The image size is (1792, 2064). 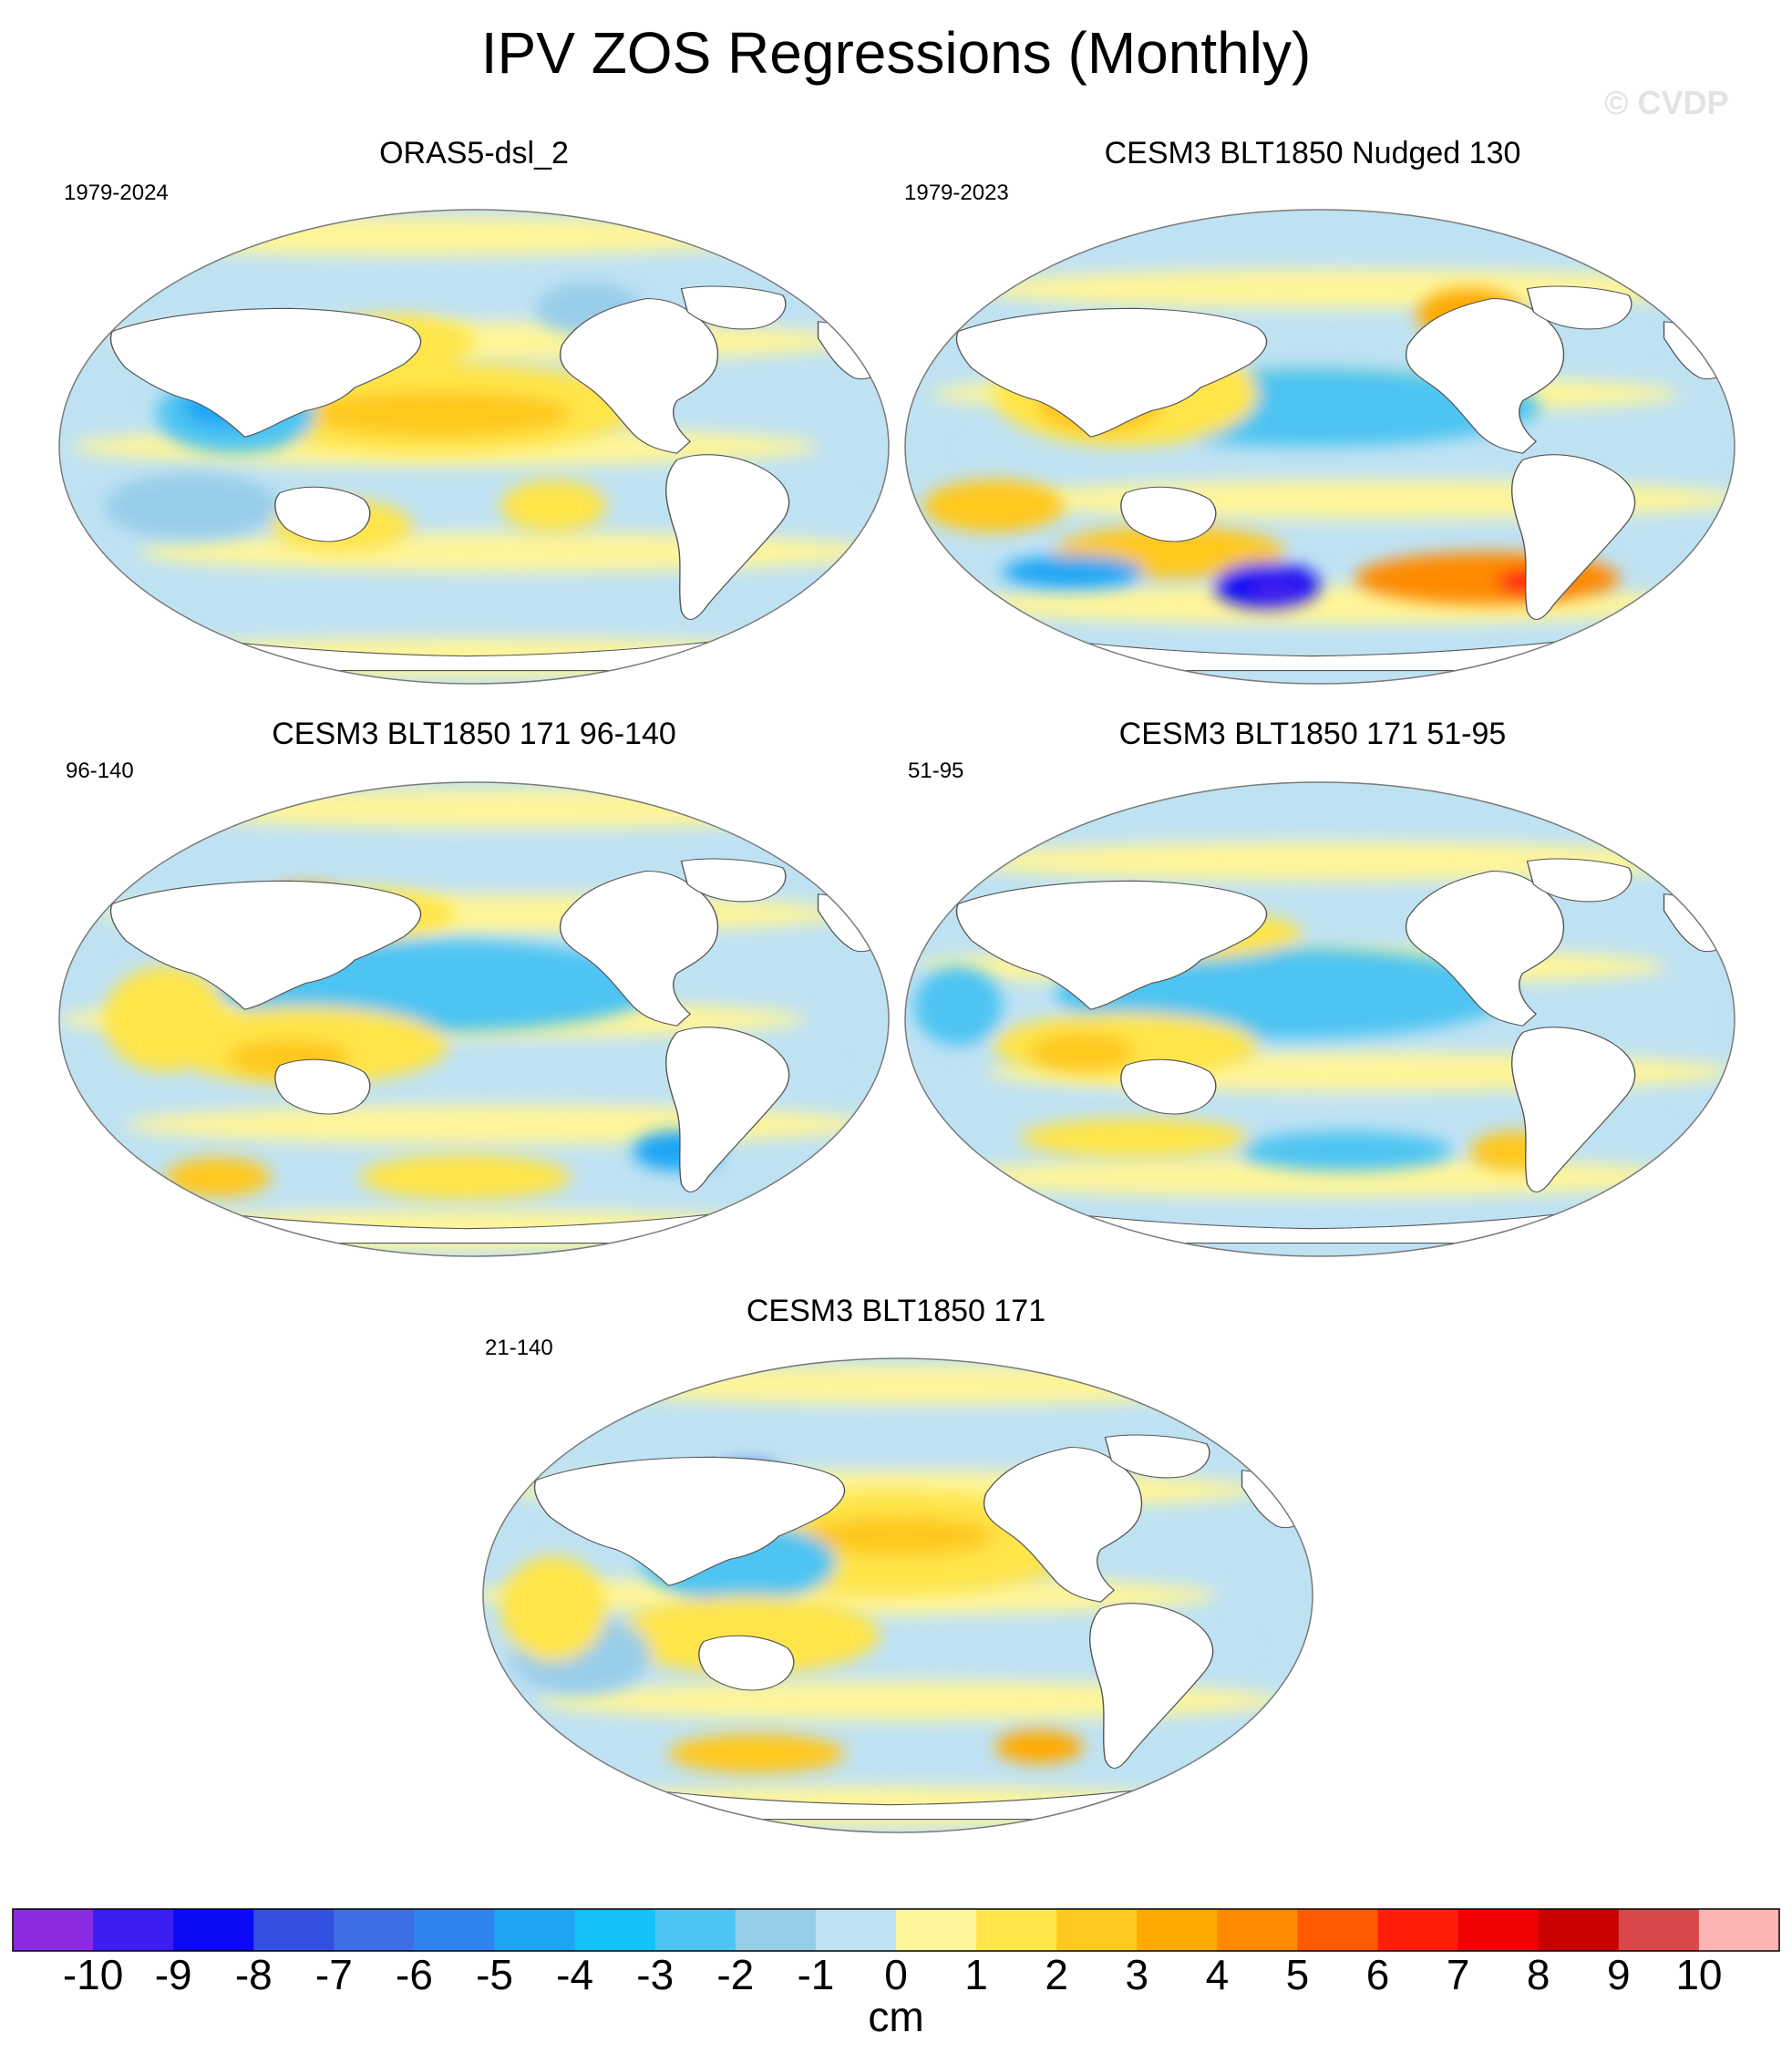 What do you see at coordinates (936, 771) in the screenshot?
I see `panel-period-4: 51-95` at bounding box center [936, 771].